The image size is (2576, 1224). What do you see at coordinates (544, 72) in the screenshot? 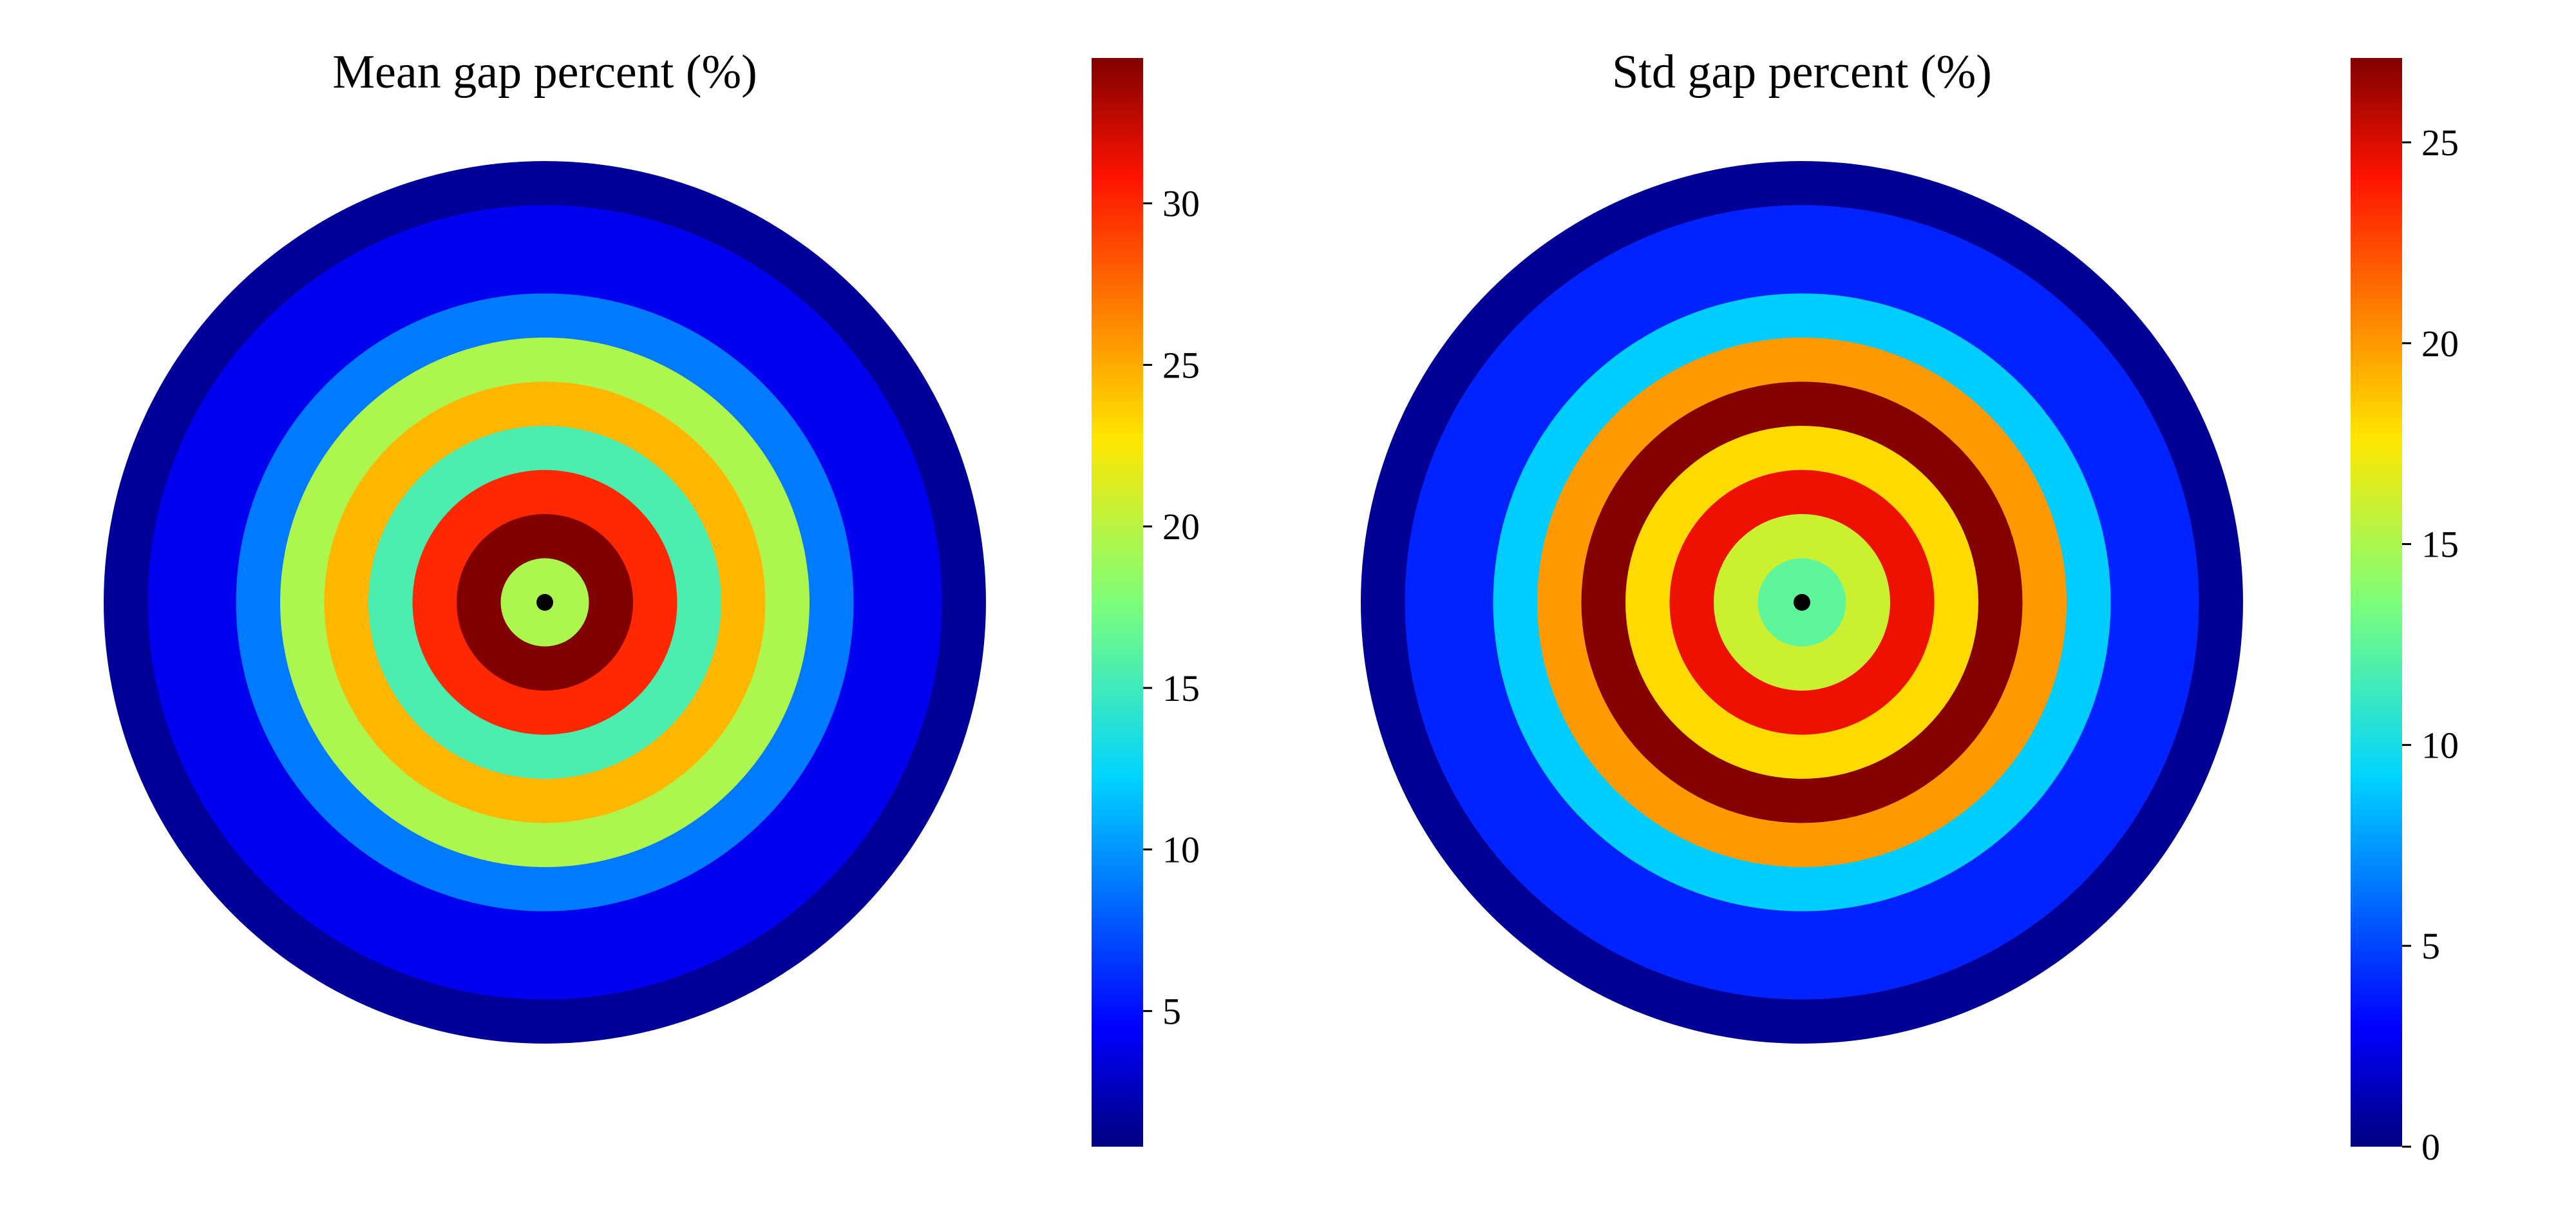
I see `mean-gap-title: Mean gap percent (%)` at bounding box center [544, 72].